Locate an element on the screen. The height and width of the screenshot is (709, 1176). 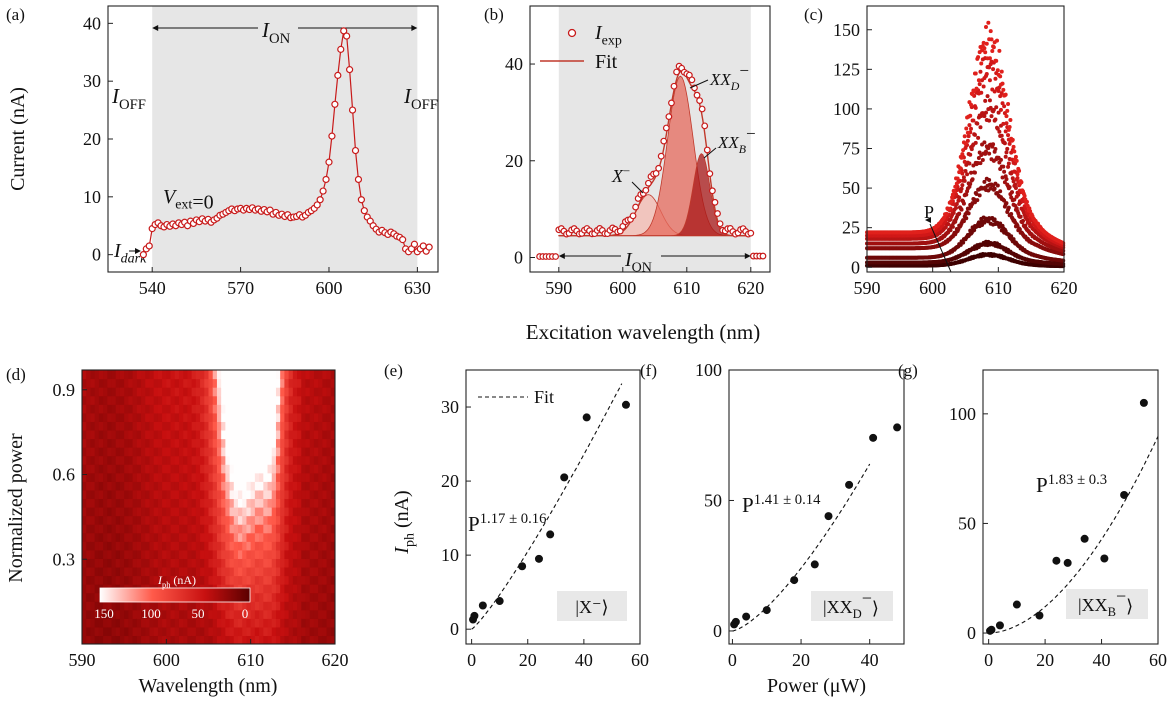
i-on-label-part: I is located at coordinates (628, 260).